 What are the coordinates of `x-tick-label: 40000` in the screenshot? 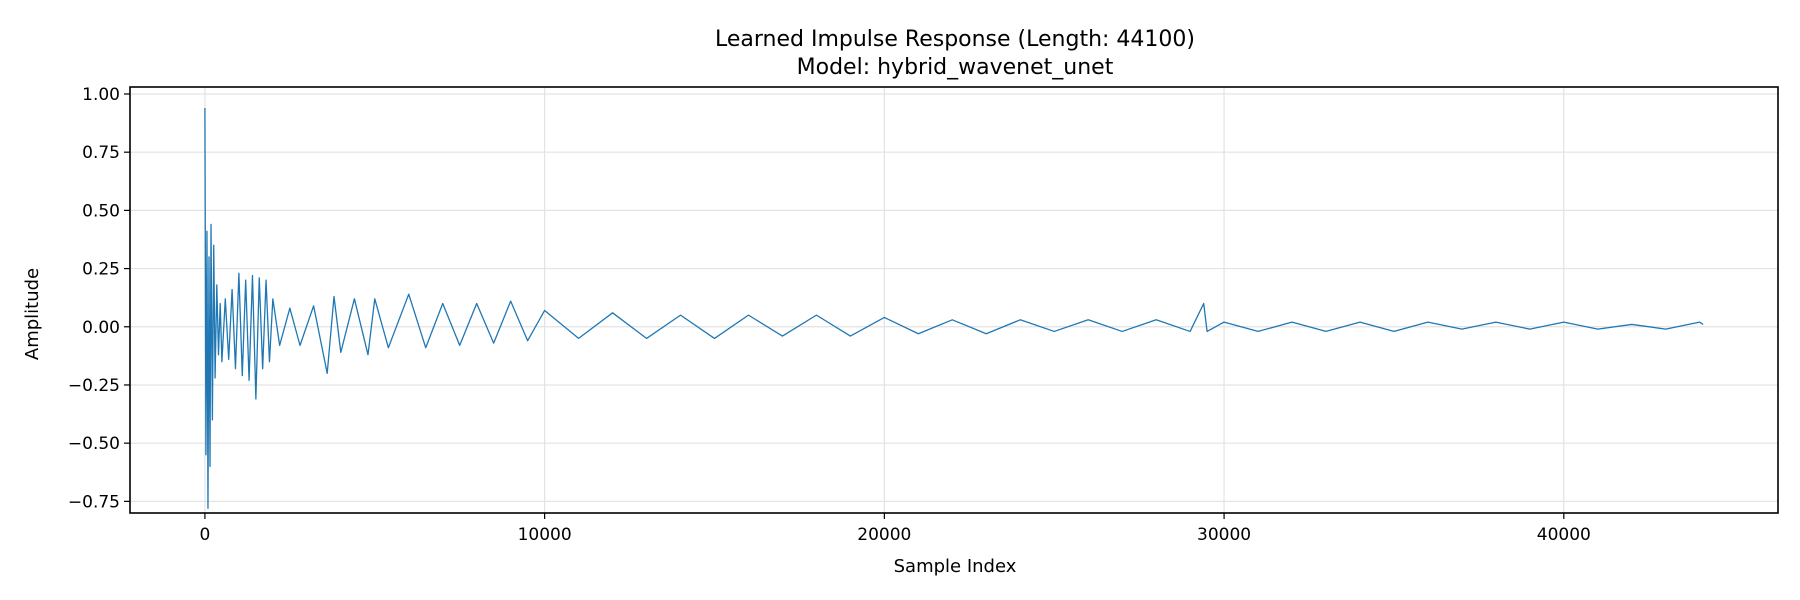 It's located at (1564, 535).